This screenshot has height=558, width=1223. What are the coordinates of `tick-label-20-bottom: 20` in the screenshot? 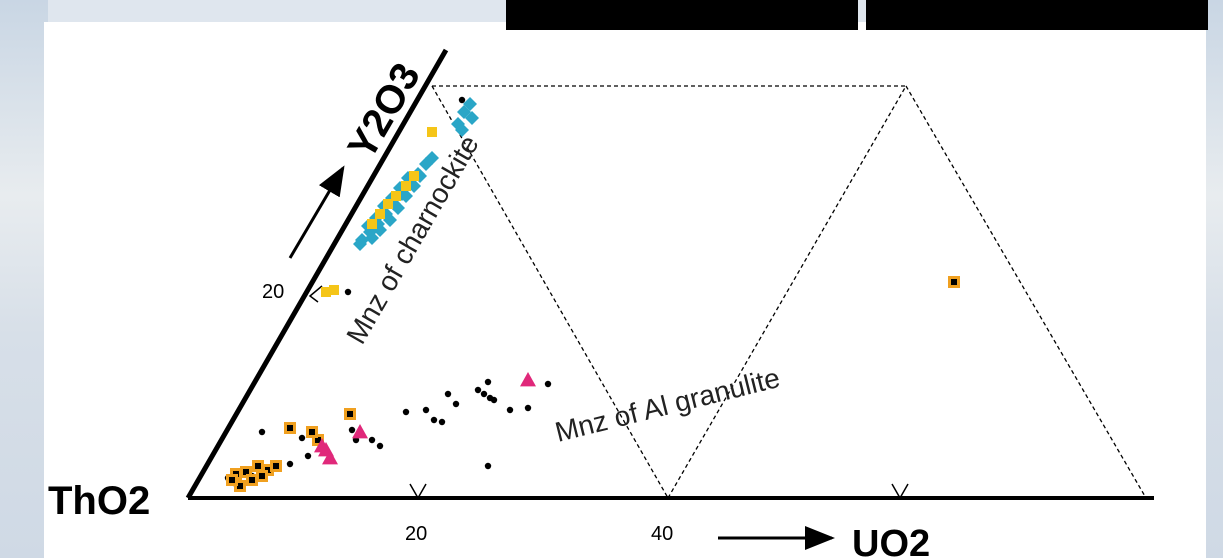 It's located at (416, 534).